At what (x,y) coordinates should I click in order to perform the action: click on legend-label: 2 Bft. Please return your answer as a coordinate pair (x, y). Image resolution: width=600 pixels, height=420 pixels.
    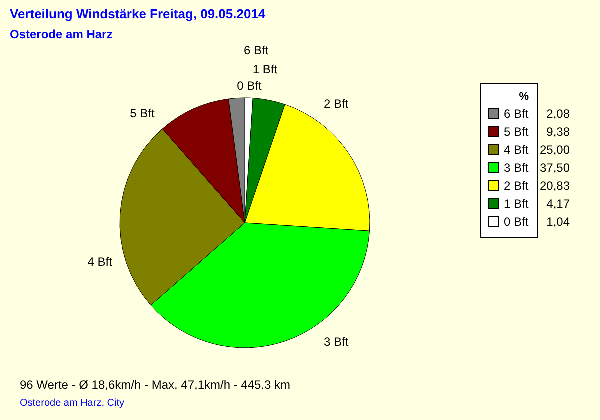
    Looking at the image, I should click on (517, 186).